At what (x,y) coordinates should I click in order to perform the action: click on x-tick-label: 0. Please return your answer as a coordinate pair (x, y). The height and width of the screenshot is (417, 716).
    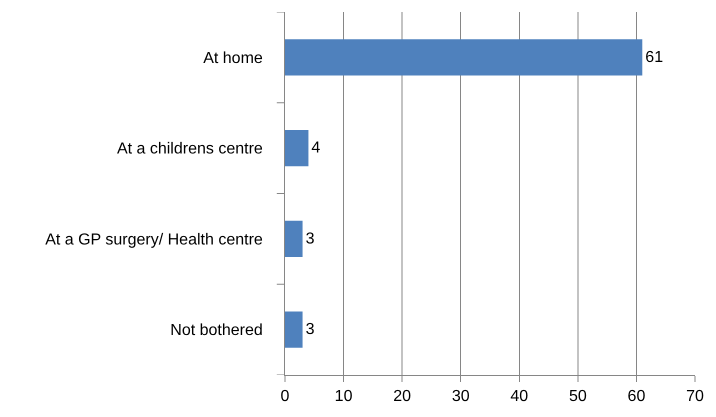
    Looking at the image, I should click on (285, 397).